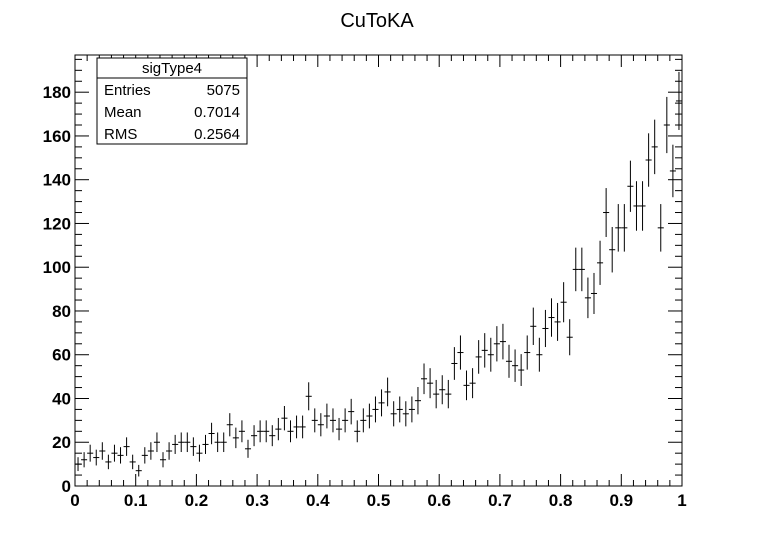 This screenshot has height=540, width=758. Describe the element at coordinates (61, 442) in the screenshot. I see `y-tick-label: 20` at that location.